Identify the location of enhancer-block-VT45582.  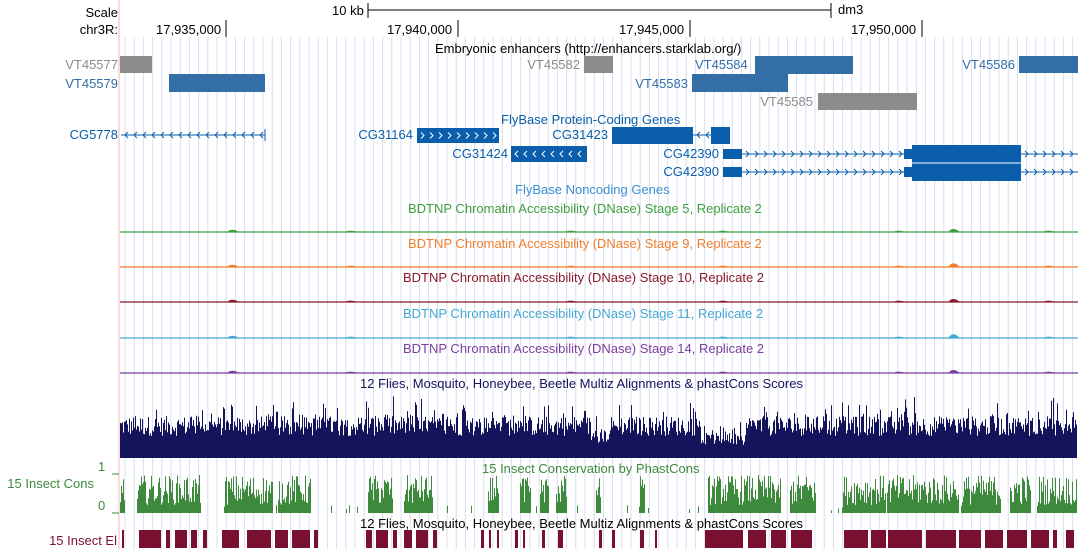
(598, 64).